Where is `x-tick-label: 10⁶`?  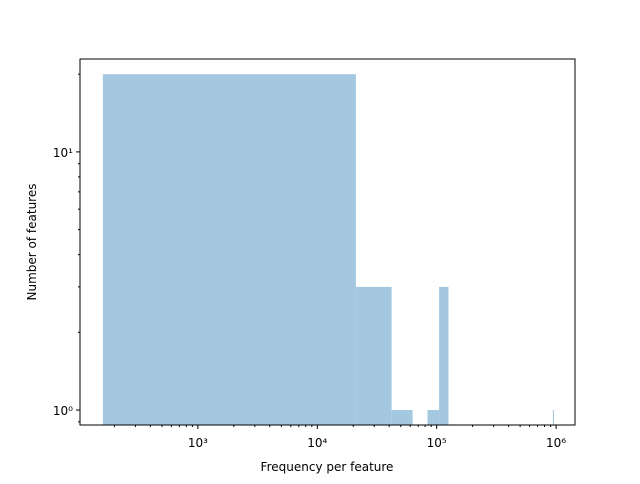
x-tick-label: 10⁶ is located at coordinates (556, 443).